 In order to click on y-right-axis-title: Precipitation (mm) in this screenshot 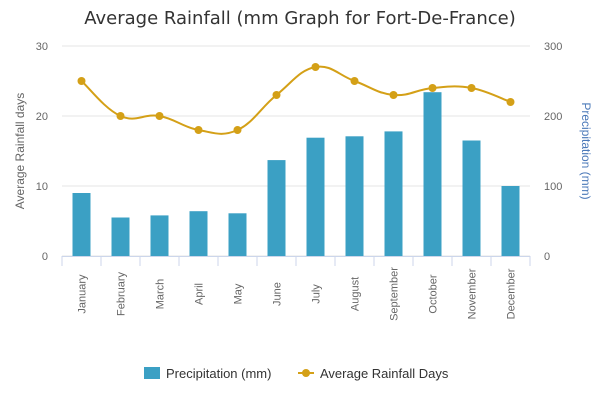, I will do `click(586, 150)`.